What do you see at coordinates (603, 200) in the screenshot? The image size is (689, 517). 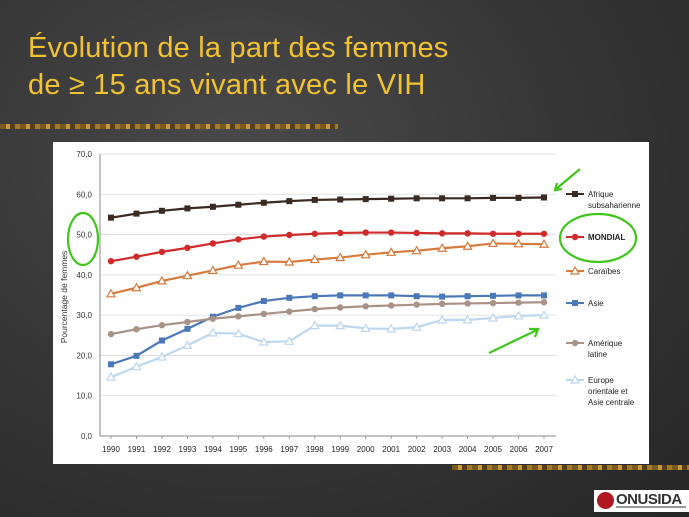 I see `legend-item: Afrique subsaharienne` at bounding box center [603, 200].